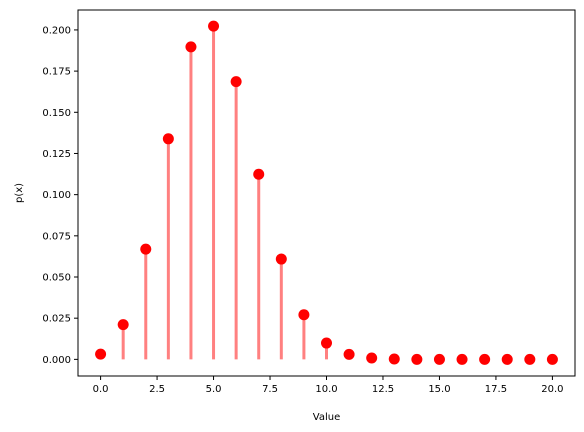 This screenshot has width=584, height=432. I want to click on x-tick-label: 7.5, so click(270, 389).